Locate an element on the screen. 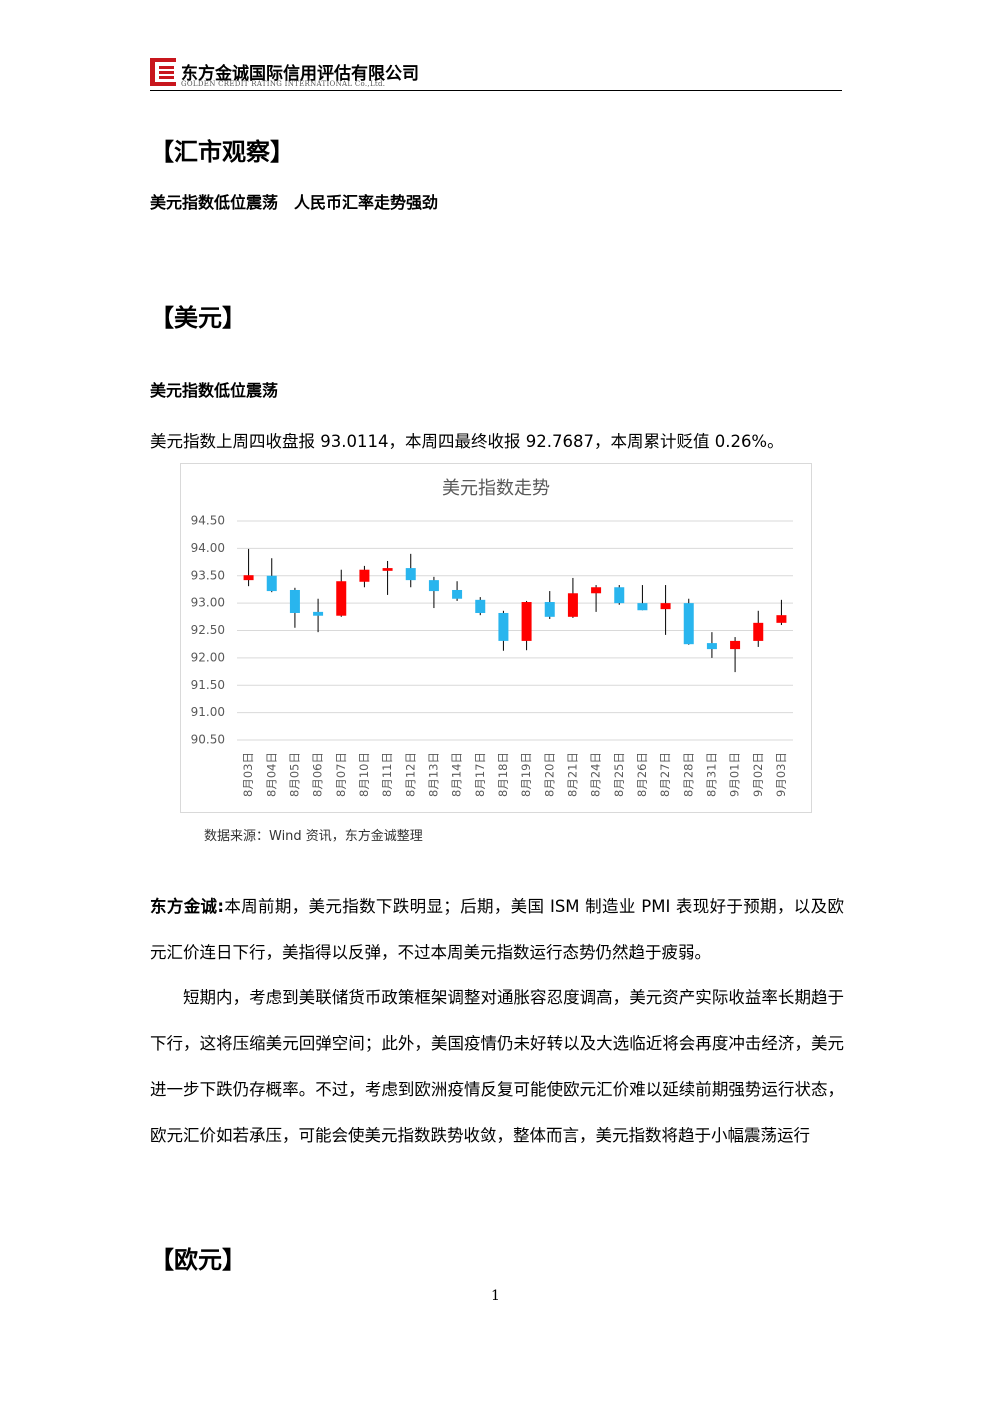 This screenshot has width=992, height=1403. x-tick-label: 8月21日 is located at coordinates (572, 774).